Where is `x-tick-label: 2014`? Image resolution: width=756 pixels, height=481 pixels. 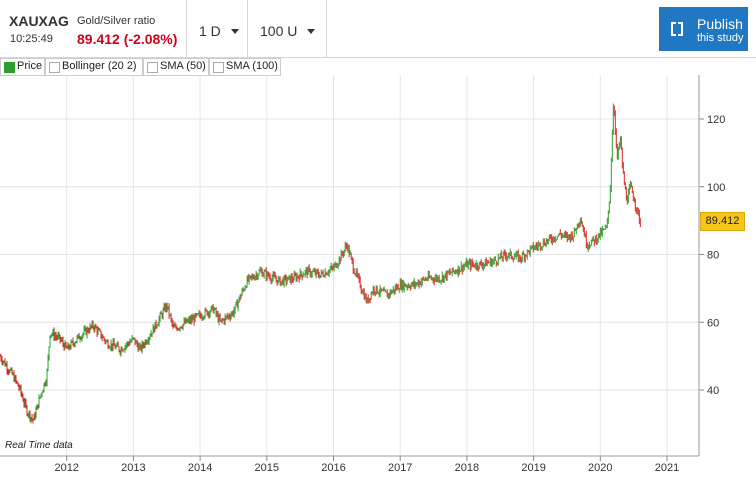 x-tick-label: 2014 is located at coordinates (200, 468).